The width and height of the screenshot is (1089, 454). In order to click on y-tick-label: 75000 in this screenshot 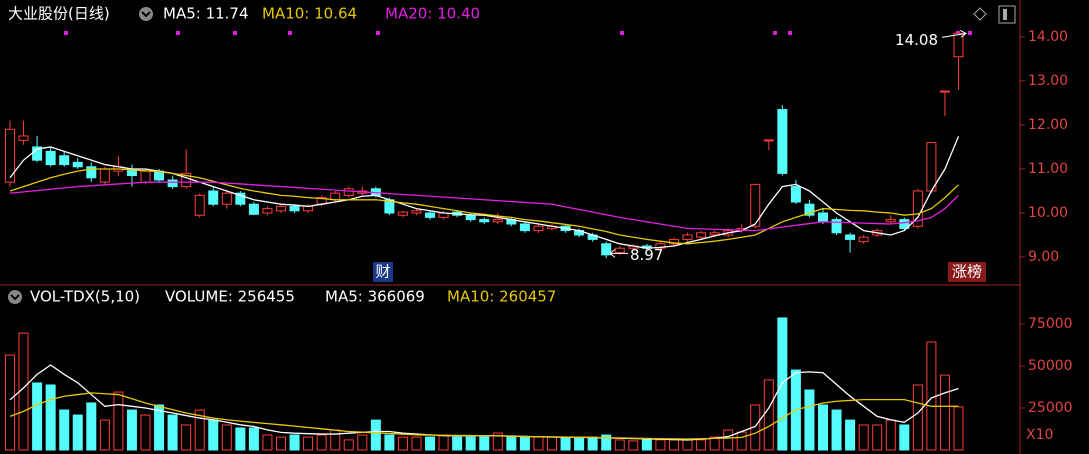, I will do `click(1050, 324)`.